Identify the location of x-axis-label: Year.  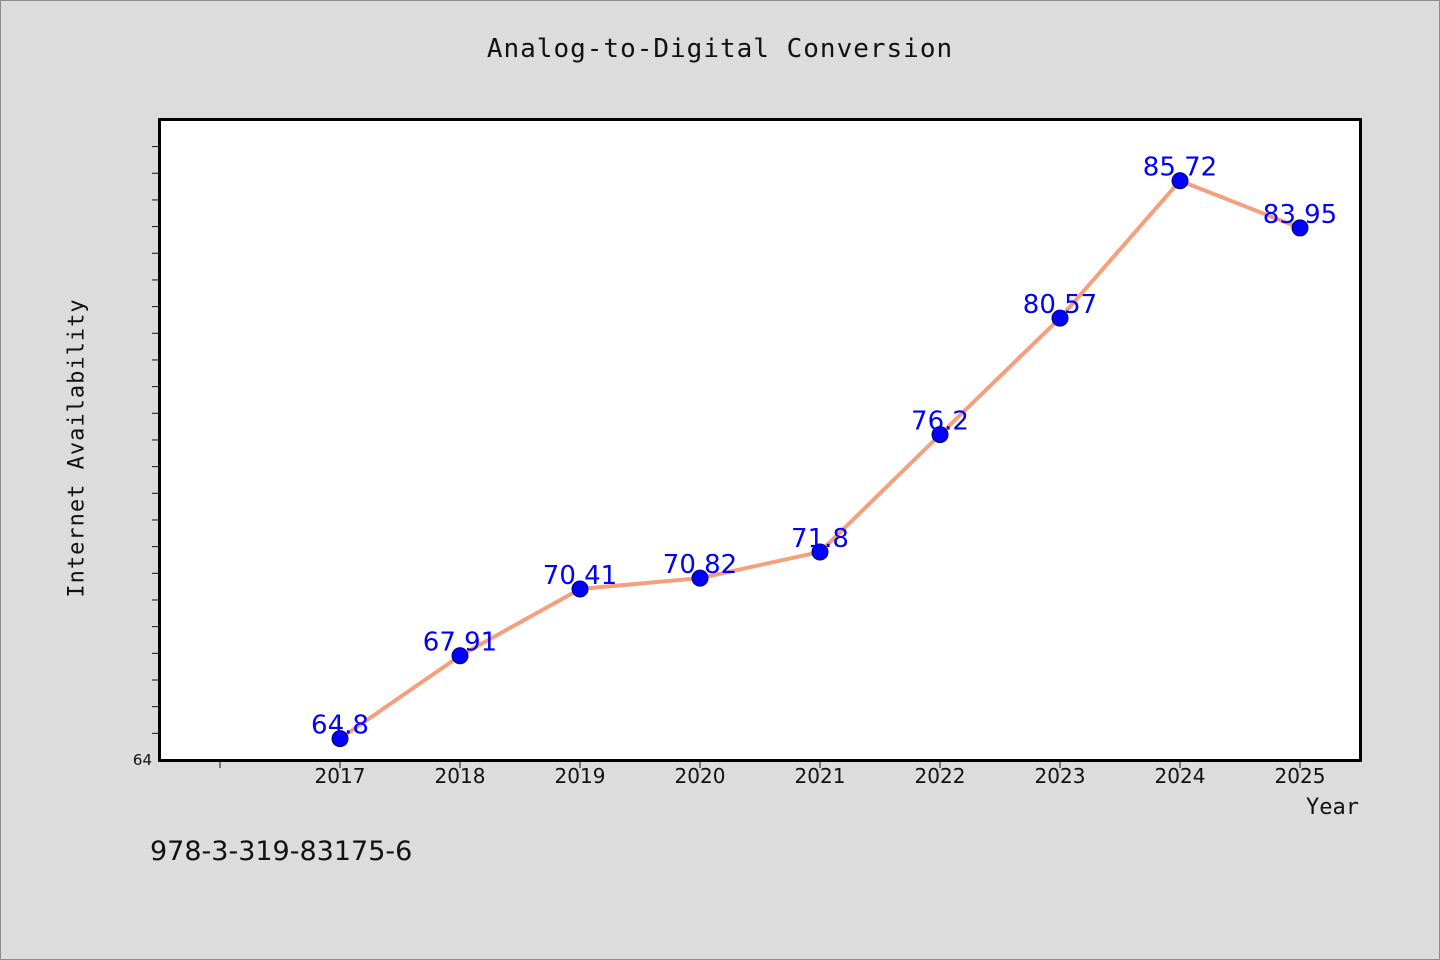
(1332, 807).